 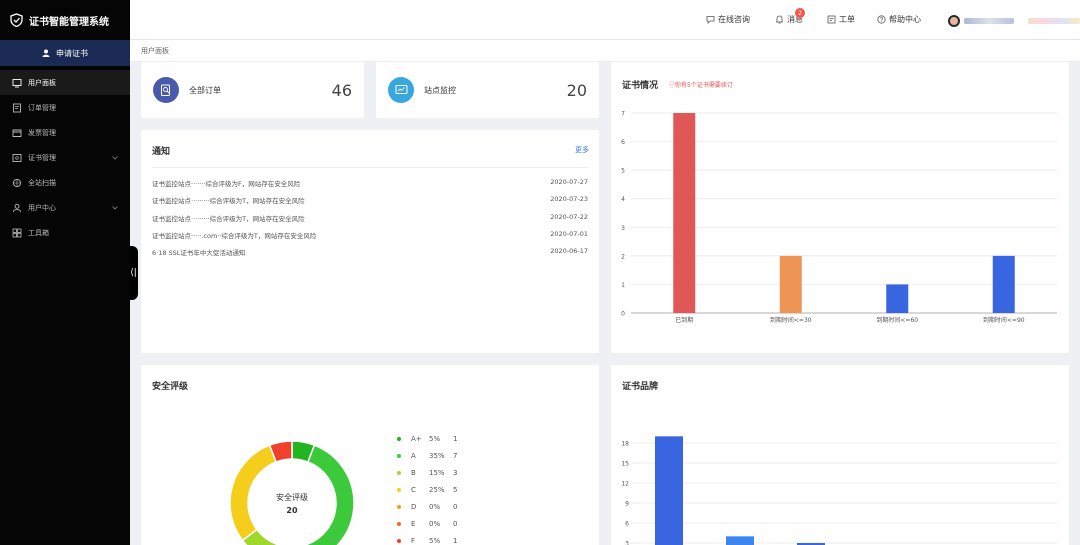 I want to click on legend-grade: A+, so click(x=416, y=439).